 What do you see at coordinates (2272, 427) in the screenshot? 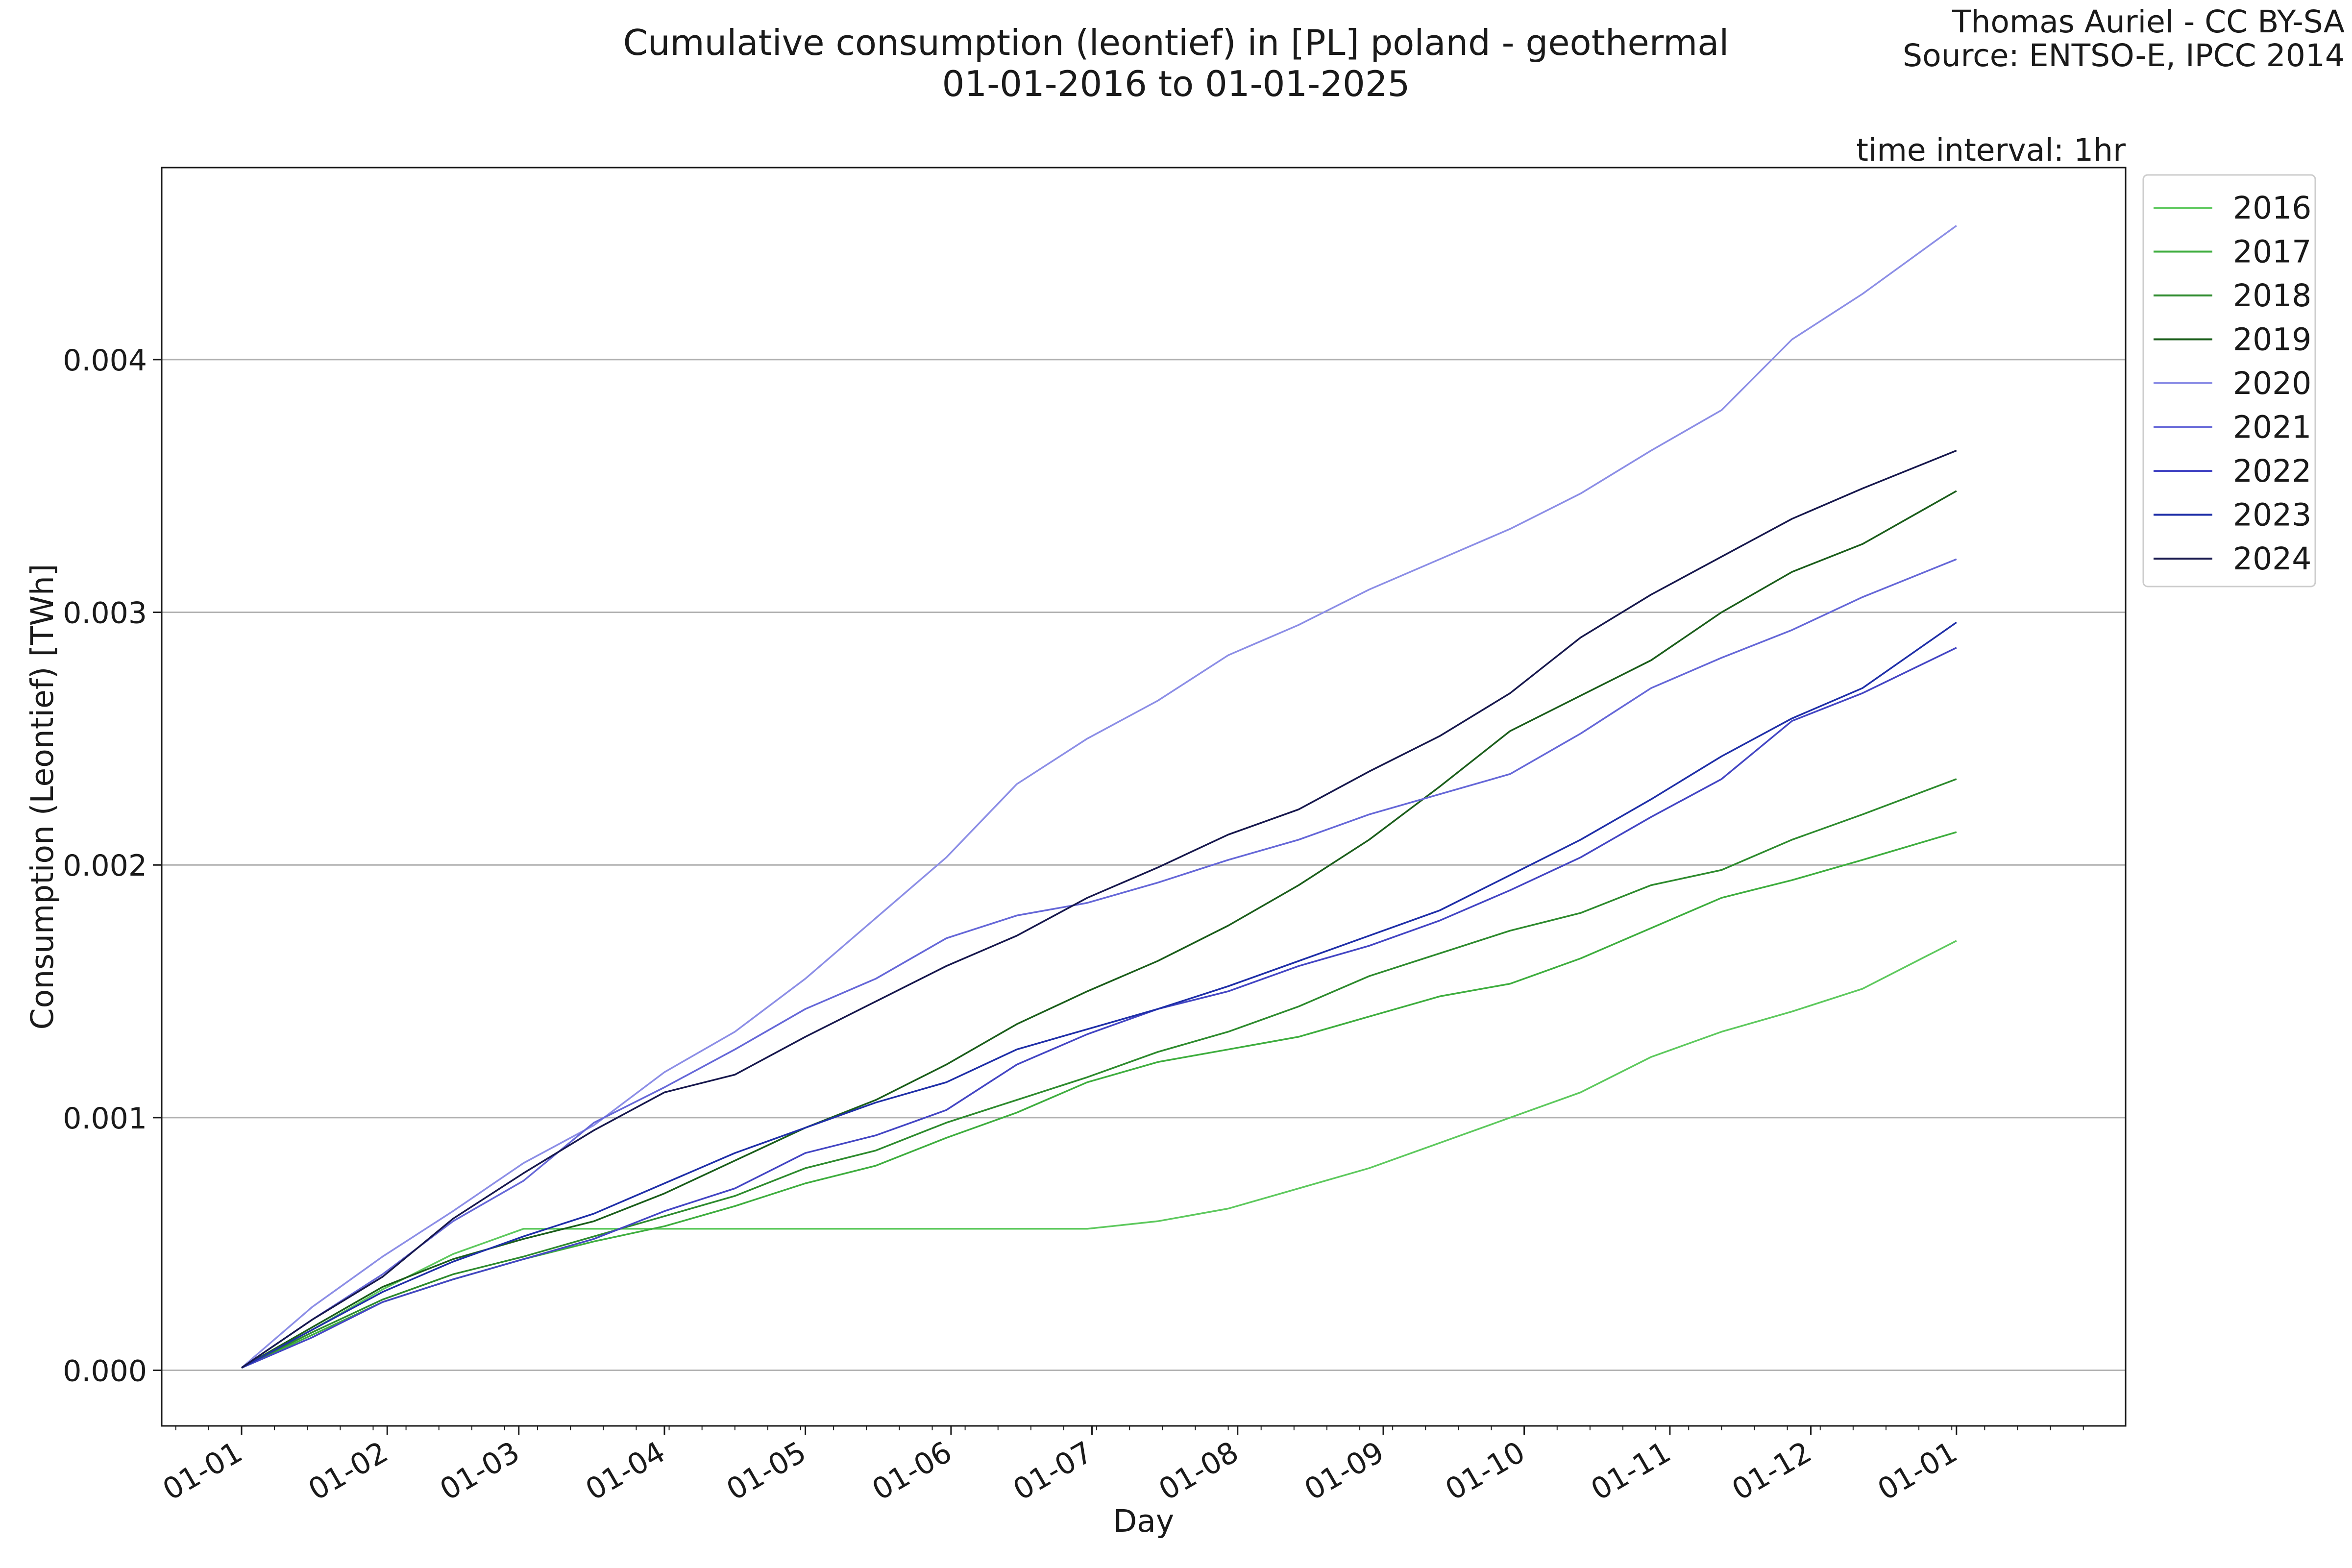
I see `legend-label-2021: 2021` at bounding box center [2272, 427].